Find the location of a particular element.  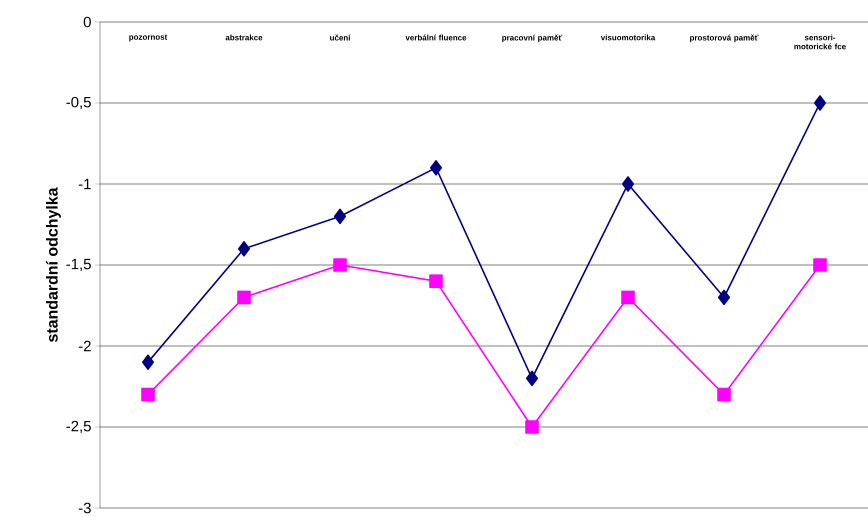

y-tick-label: -3 is located at coordinates (84, 508).